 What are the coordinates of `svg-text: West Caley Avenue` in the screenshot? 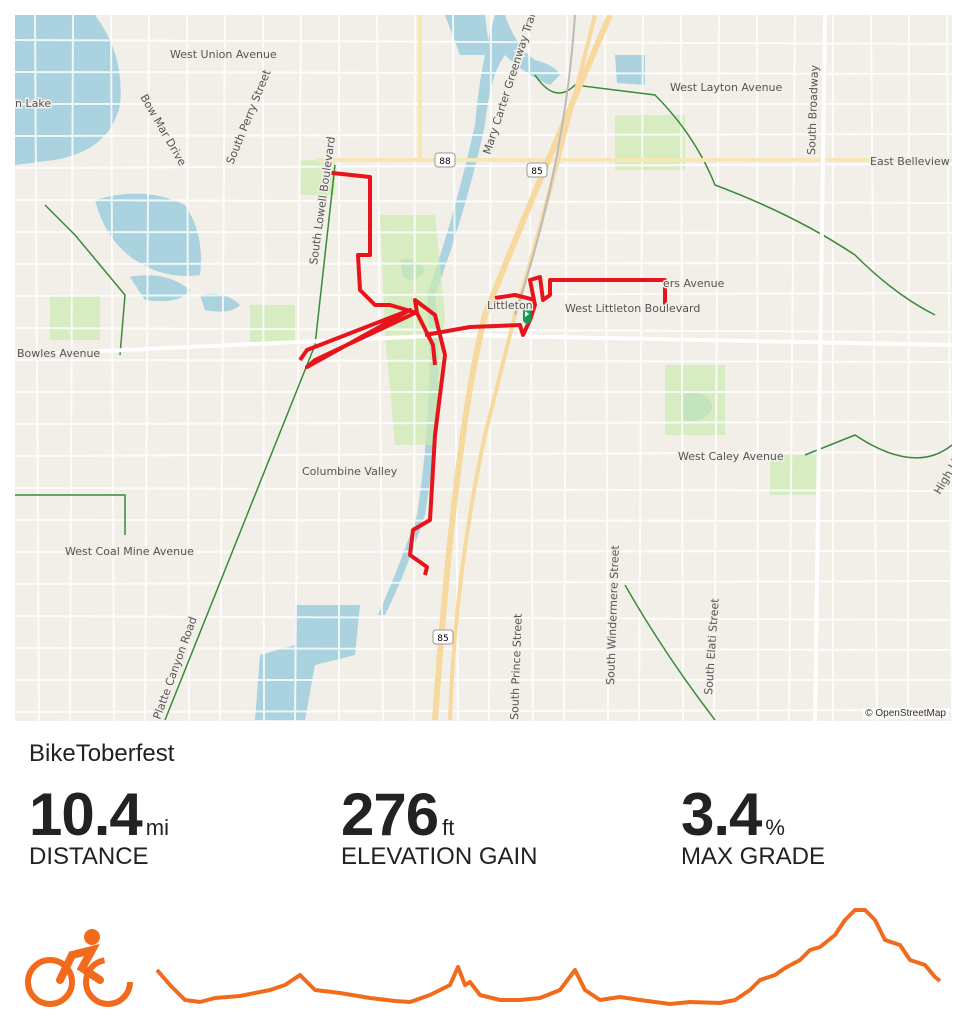 It's located at (731, 456).